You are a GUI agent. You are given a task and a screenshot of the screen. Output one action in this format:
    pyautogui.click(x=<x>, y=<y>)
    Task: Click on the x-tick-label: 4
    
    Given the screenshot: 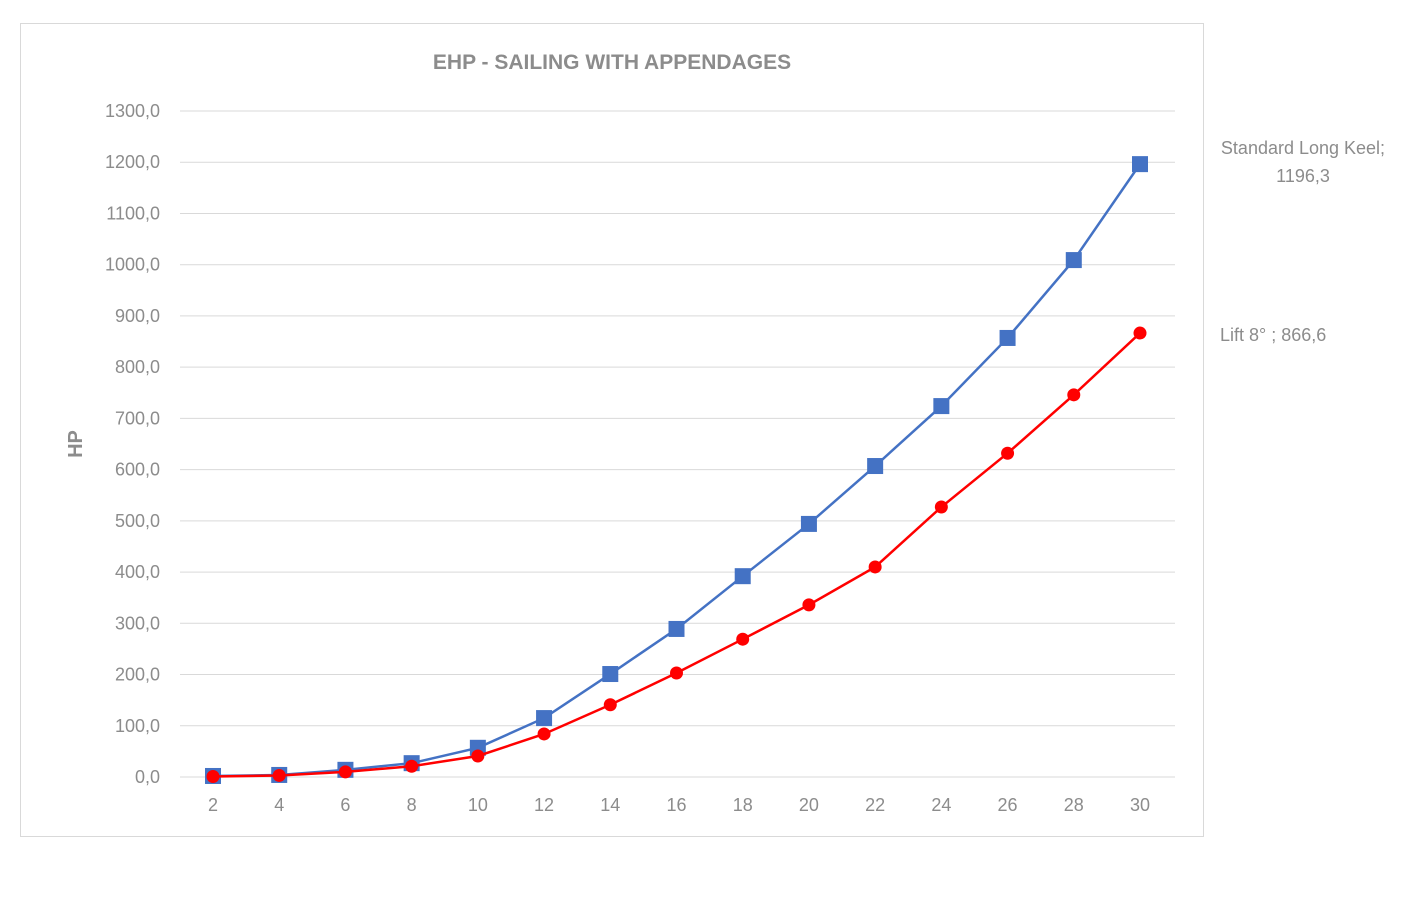 What is the action you would take?
    pyautogui.click(x=279, y=805)
    